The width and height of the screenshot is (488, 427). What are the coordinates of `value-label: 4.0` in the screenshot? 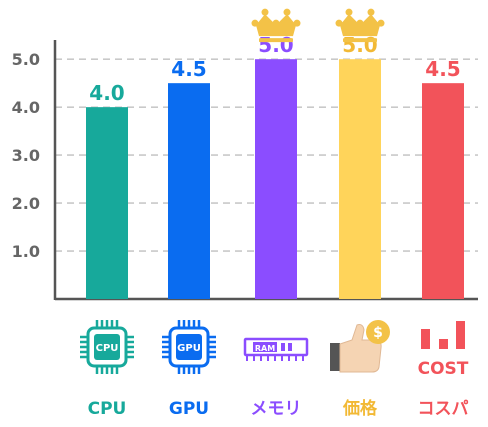 It's located at (106, 93).